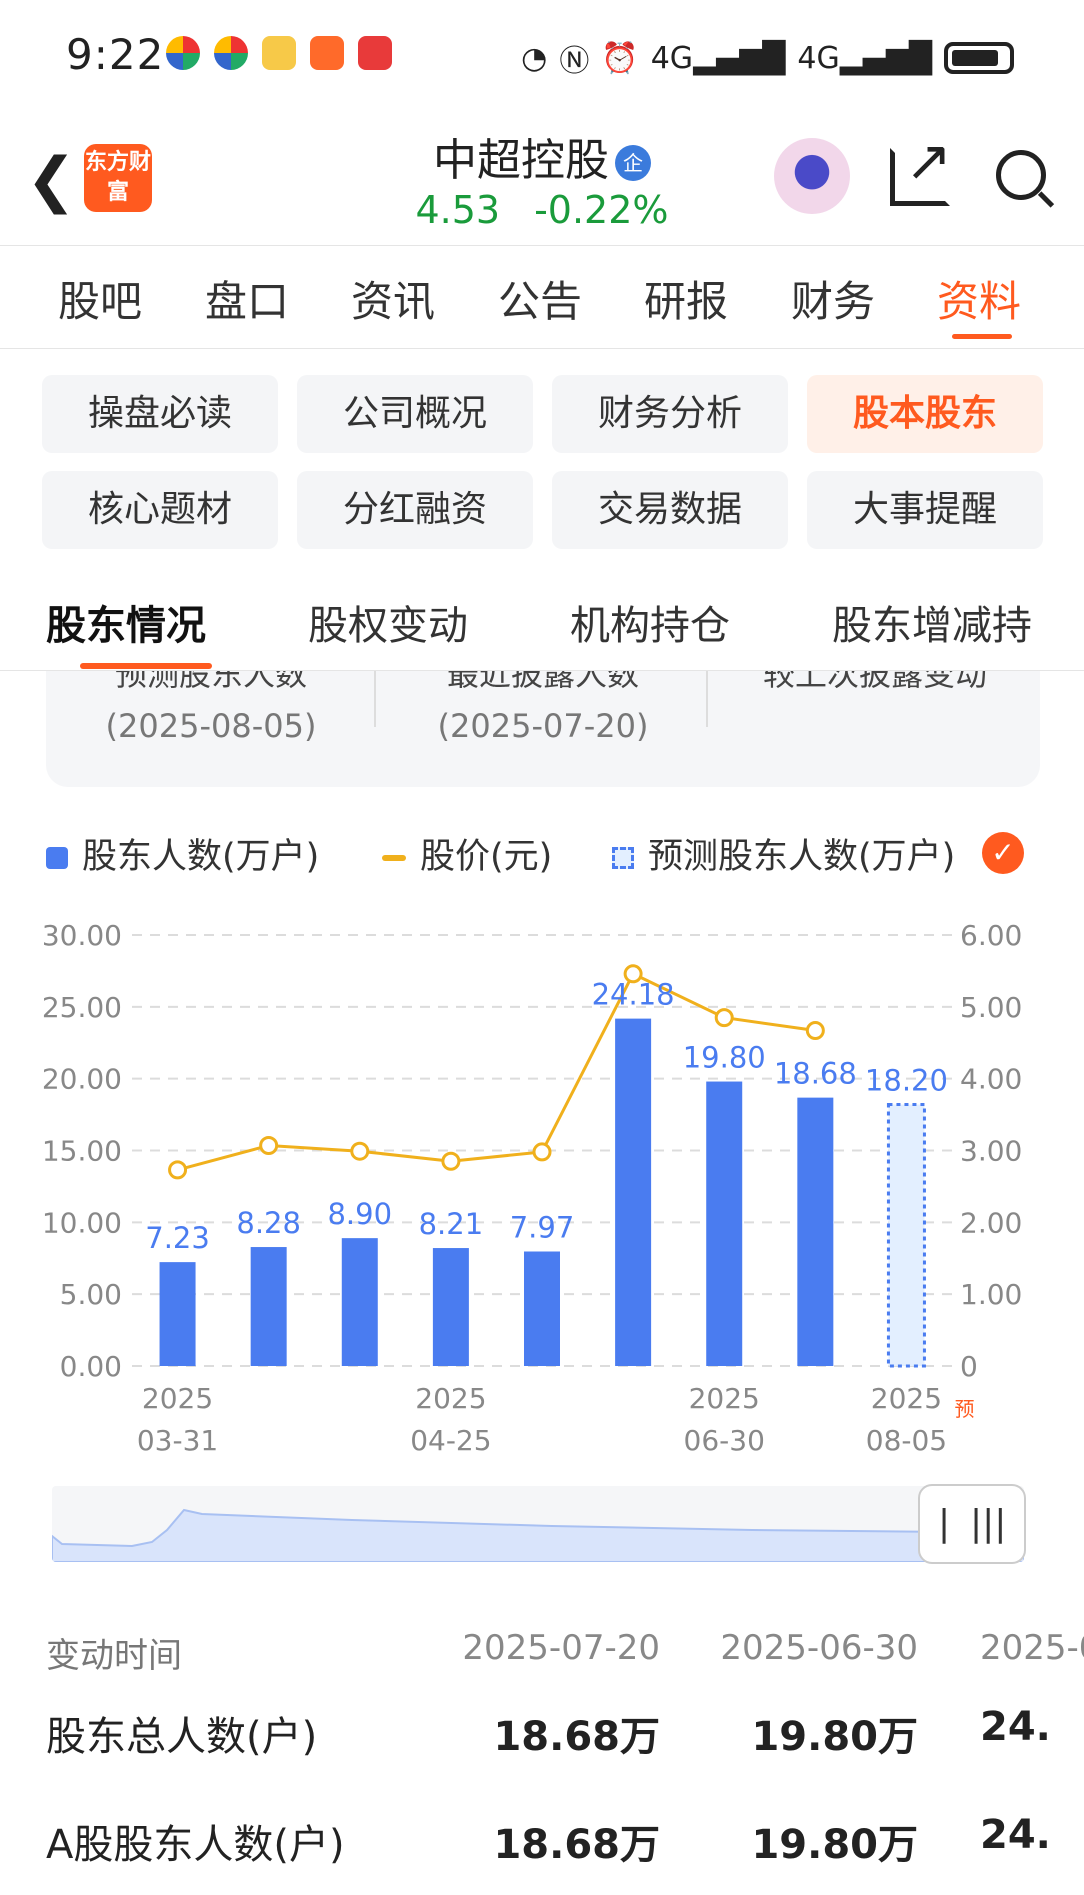 The height and width of the screenshot is (1895, 1084). I want to click on enterprise-badge: 企, so click(633, 163).